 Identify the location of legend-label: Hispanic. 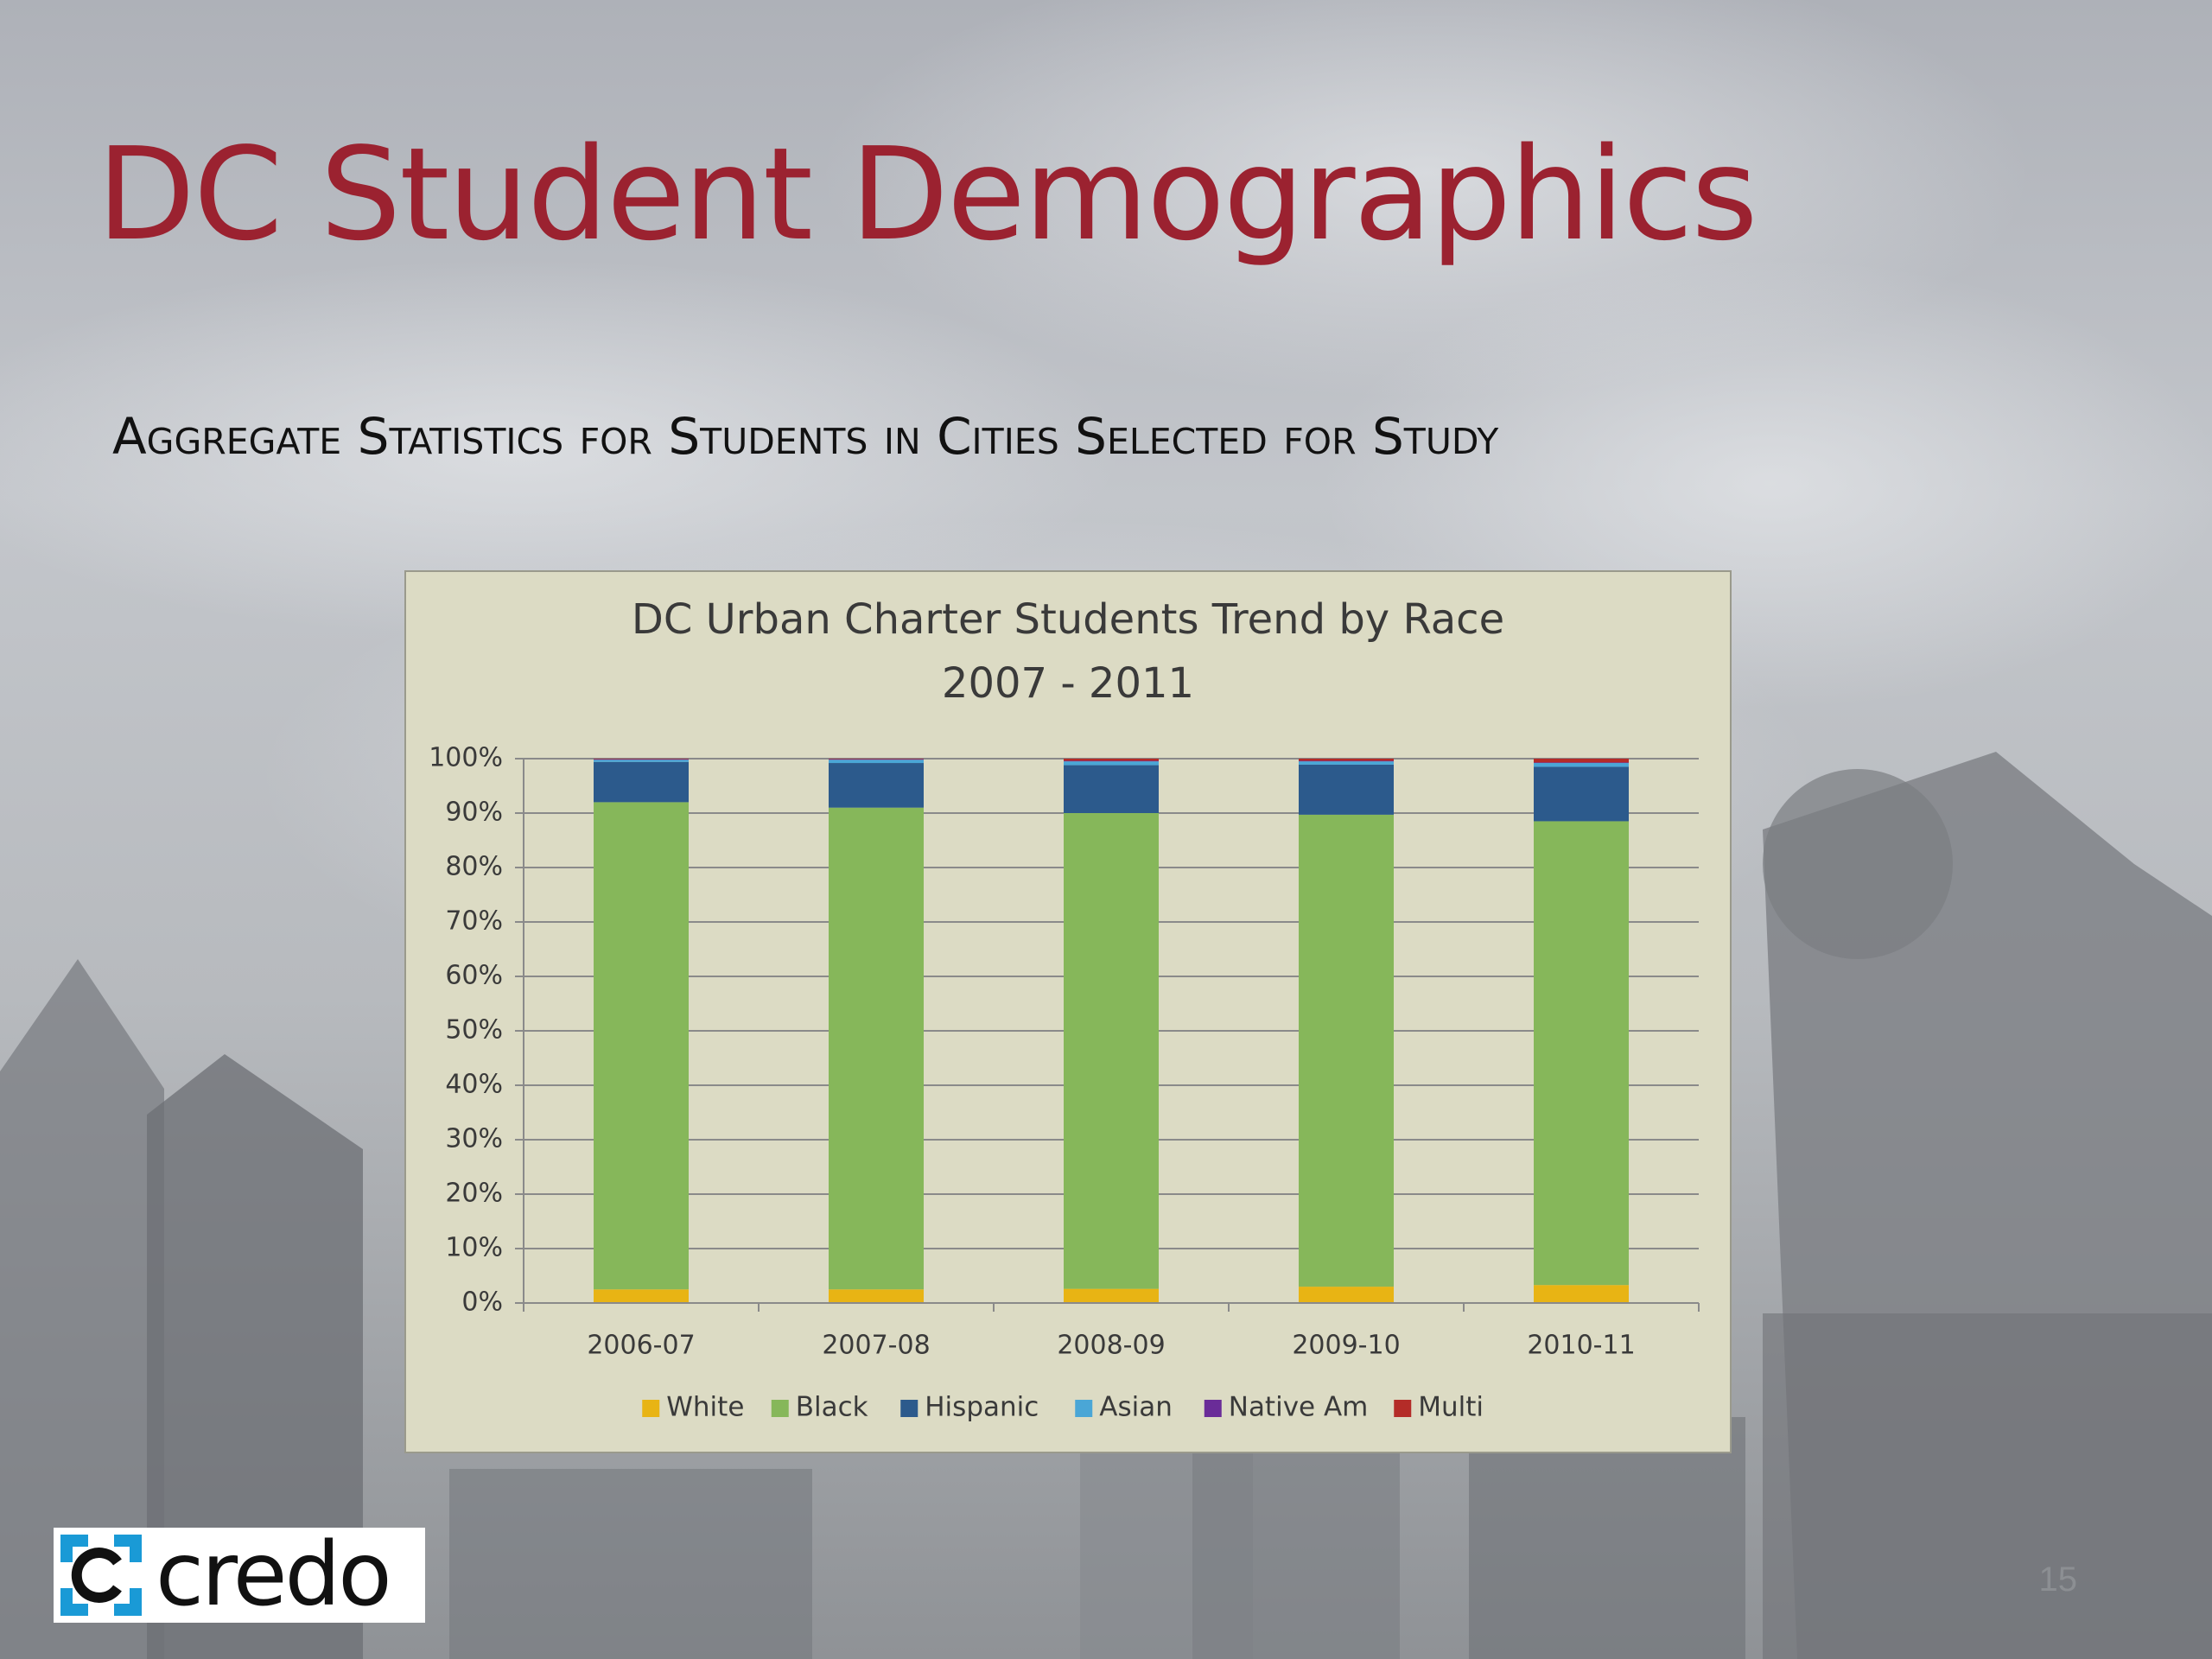
(982, 1407).